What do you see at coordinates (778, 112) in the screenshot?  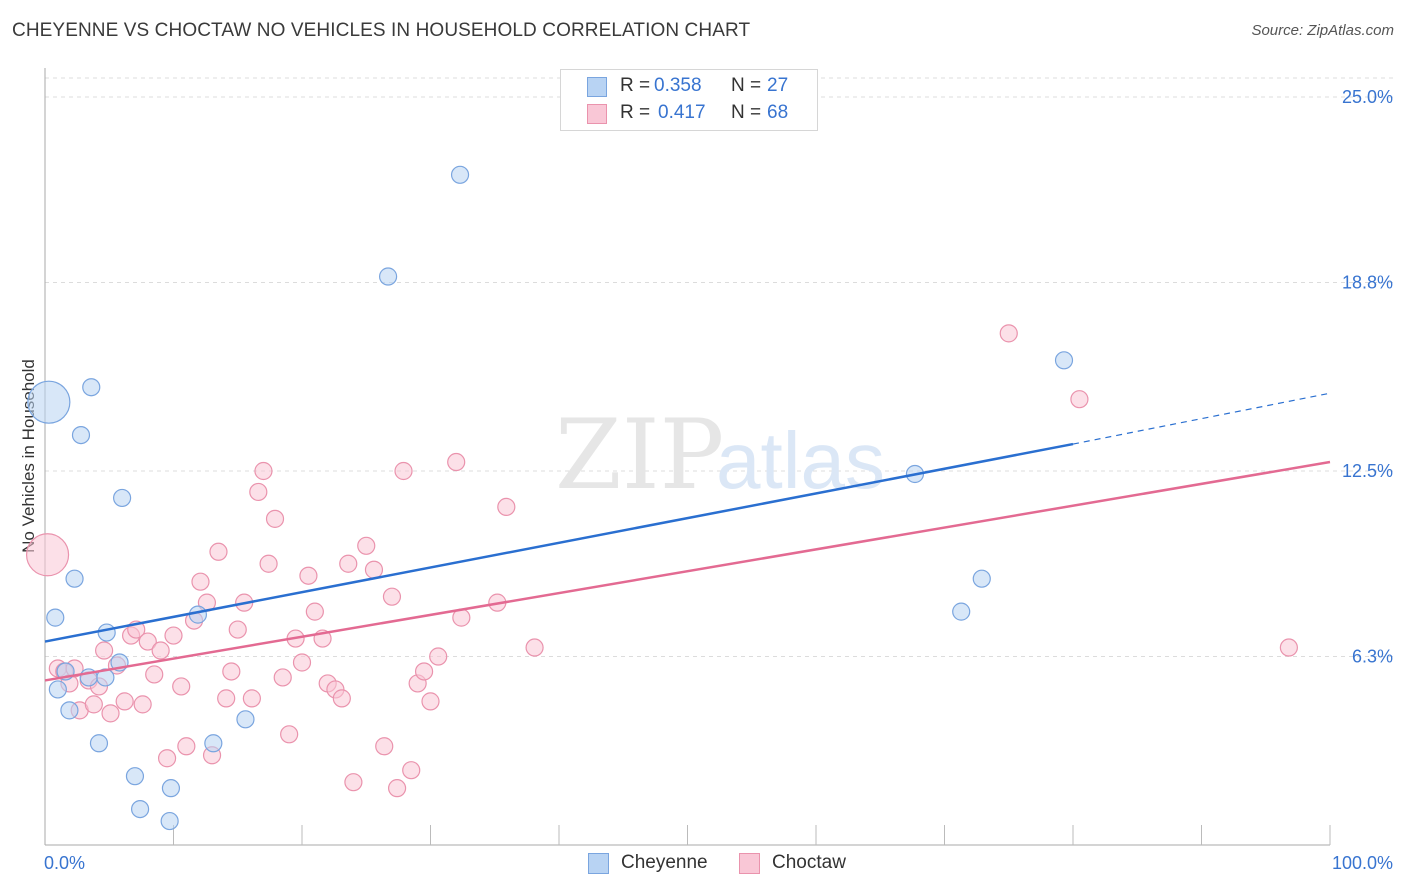 I see `n-value: 68` at bounding box center [778, 112].